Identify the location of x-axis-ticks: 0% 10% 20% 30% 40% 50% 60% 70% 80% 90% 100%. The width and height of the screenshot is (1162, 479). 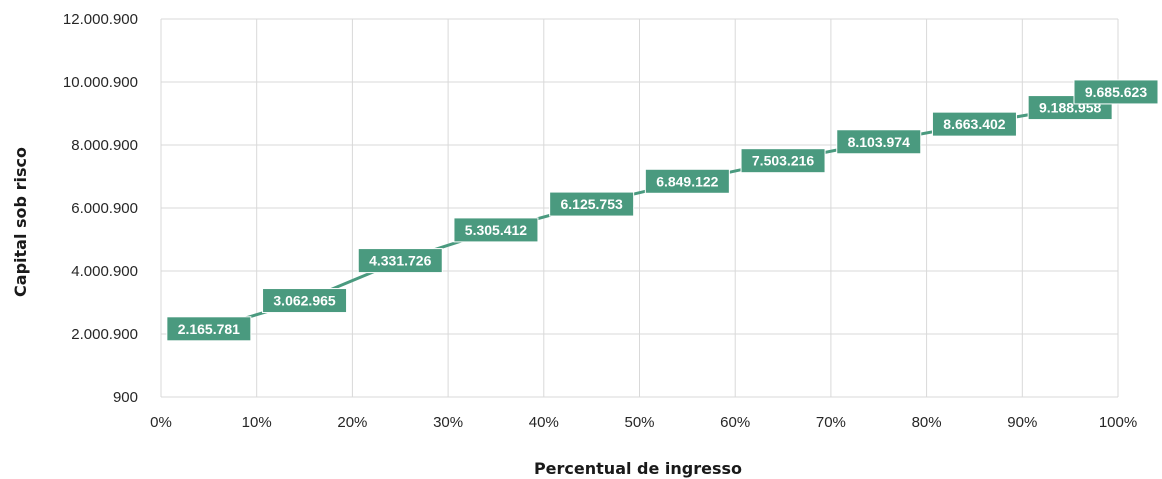
(643, 422).